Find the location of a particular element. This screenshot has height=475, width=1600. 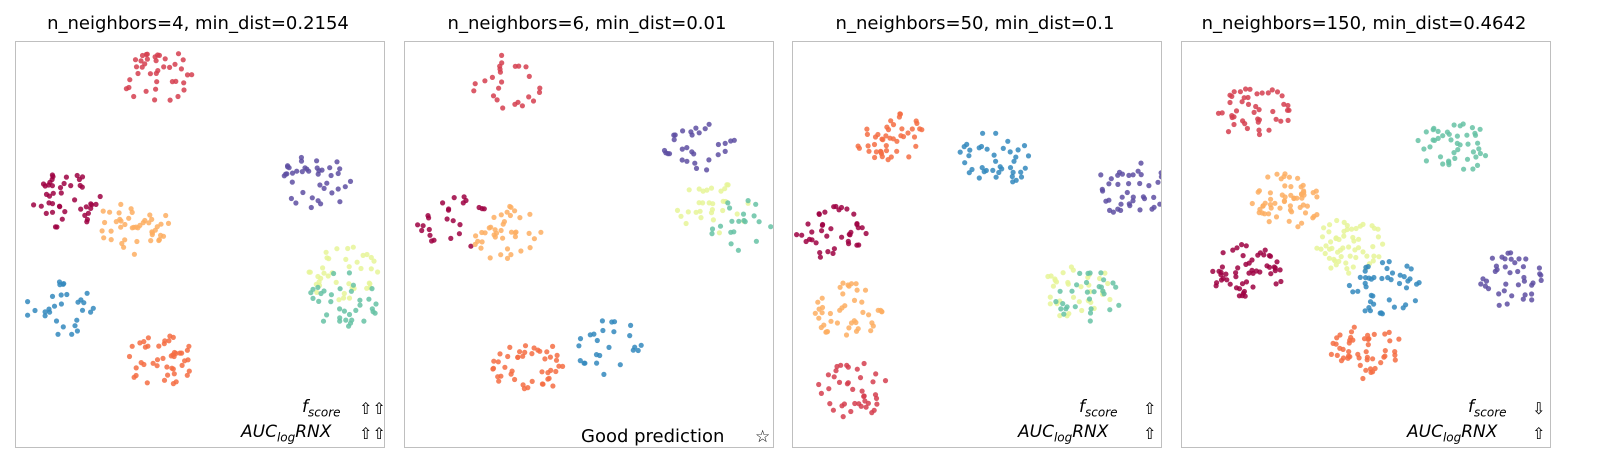

panel-title: n_neighbors=50, min_dist=0.1 is located at coordinates (975, 23).